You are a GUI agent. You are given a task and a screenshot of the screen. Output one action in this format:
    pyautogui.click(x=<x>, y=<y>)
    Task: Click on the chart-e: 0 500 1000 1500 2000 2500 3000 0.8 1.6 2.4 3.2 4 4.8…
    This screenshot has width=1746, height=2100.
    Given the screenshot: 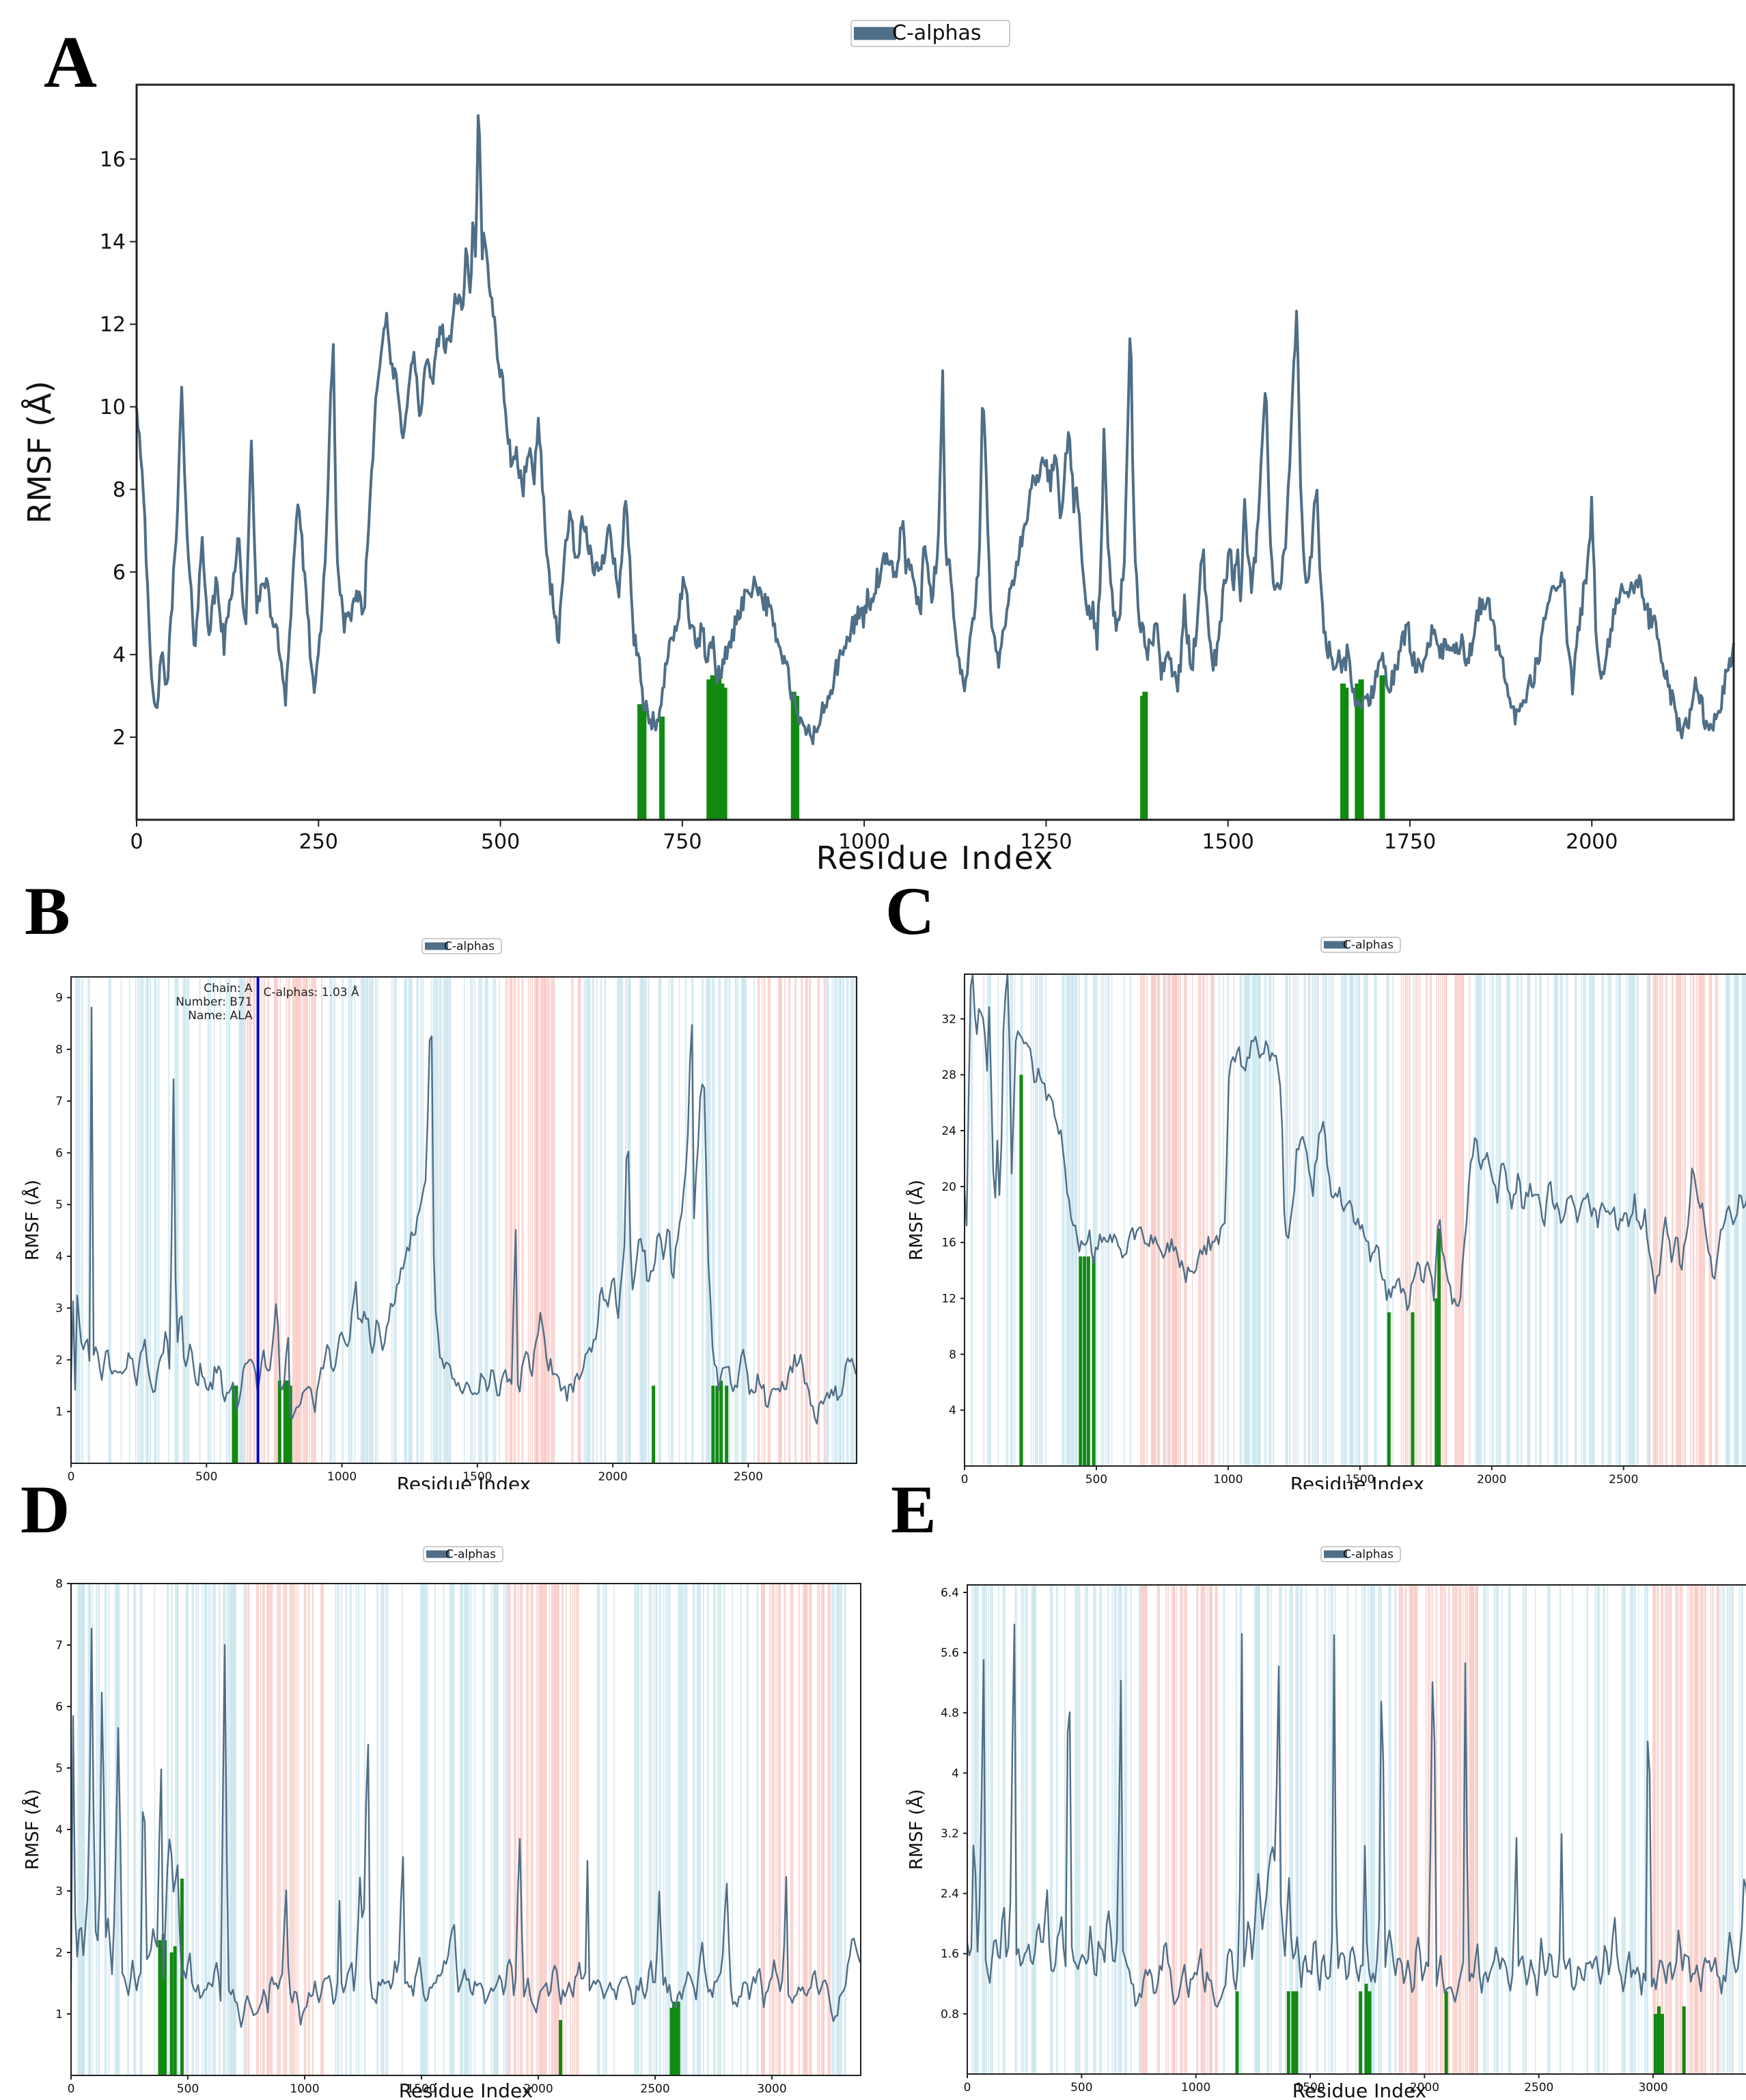 What is the action you would take?
    pyautogui.click(x=1325, y=1823)
    